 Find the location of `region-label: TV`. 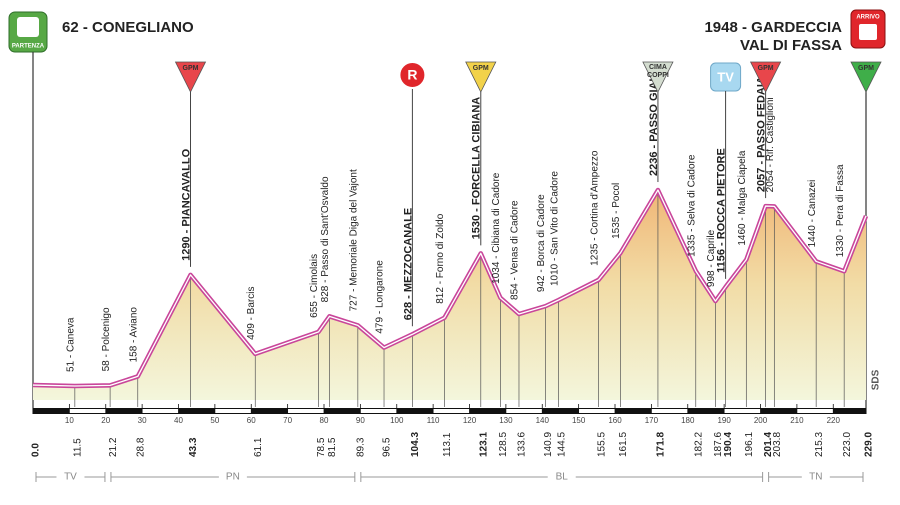

region-label: TV is located at coordinates (70, 477).